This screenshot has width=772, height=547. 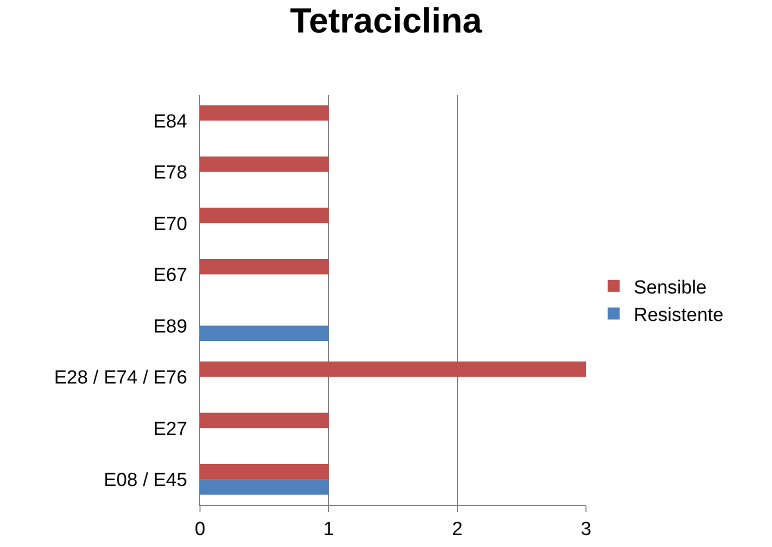 I want to click on legend-label: Sensible, so click(x=670, y=287).